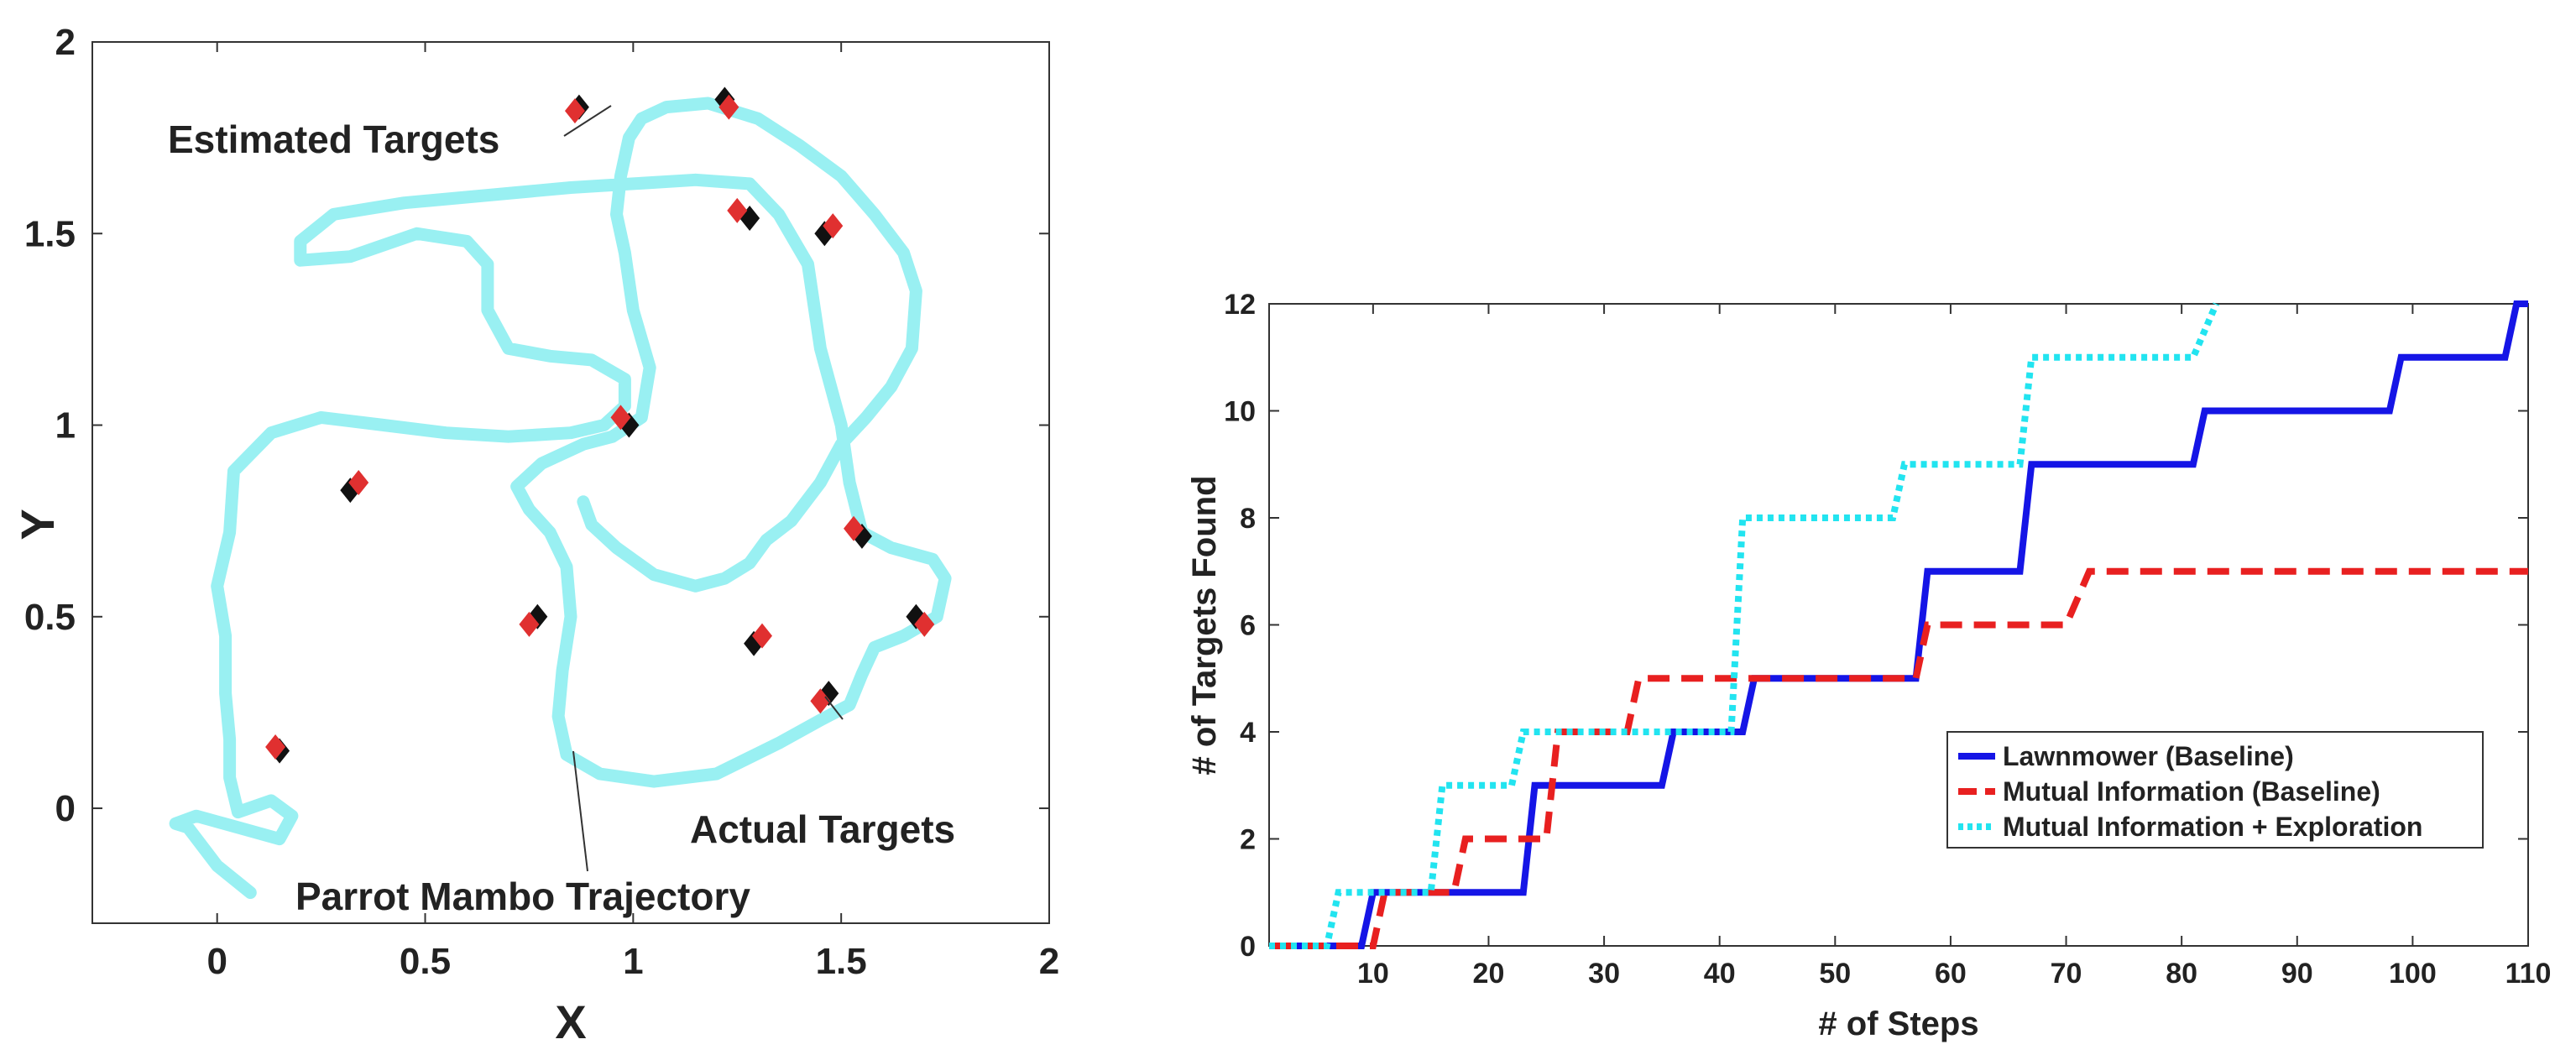 Image resolution: width=2576 pixels, height=1055 pixels. Describe the element at coordinates (65, 808) in the screenshot. I see `map-y-tick-label: 0` at that location.